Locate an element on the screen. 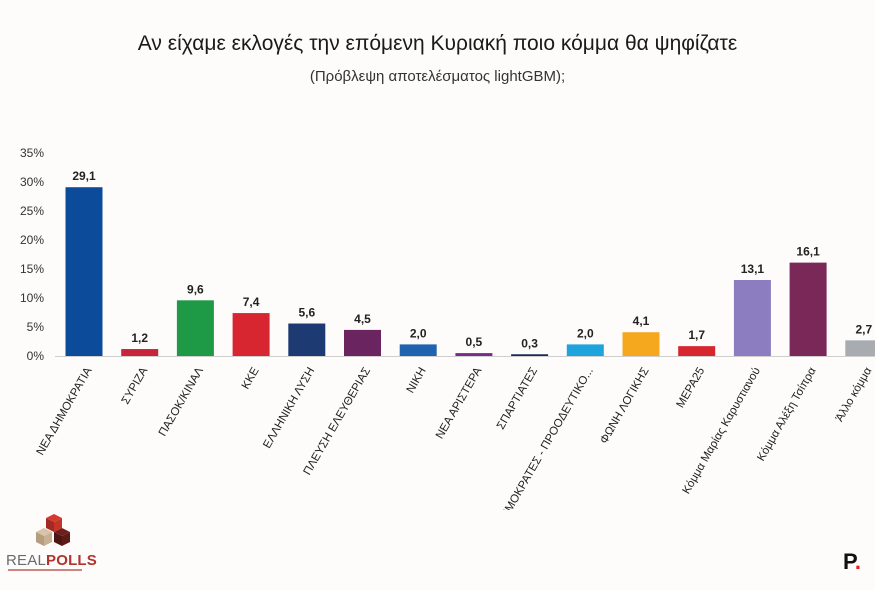 This screenshot has width=875, height=590. data-label: 16,1 is located at coordinates (808, 252).